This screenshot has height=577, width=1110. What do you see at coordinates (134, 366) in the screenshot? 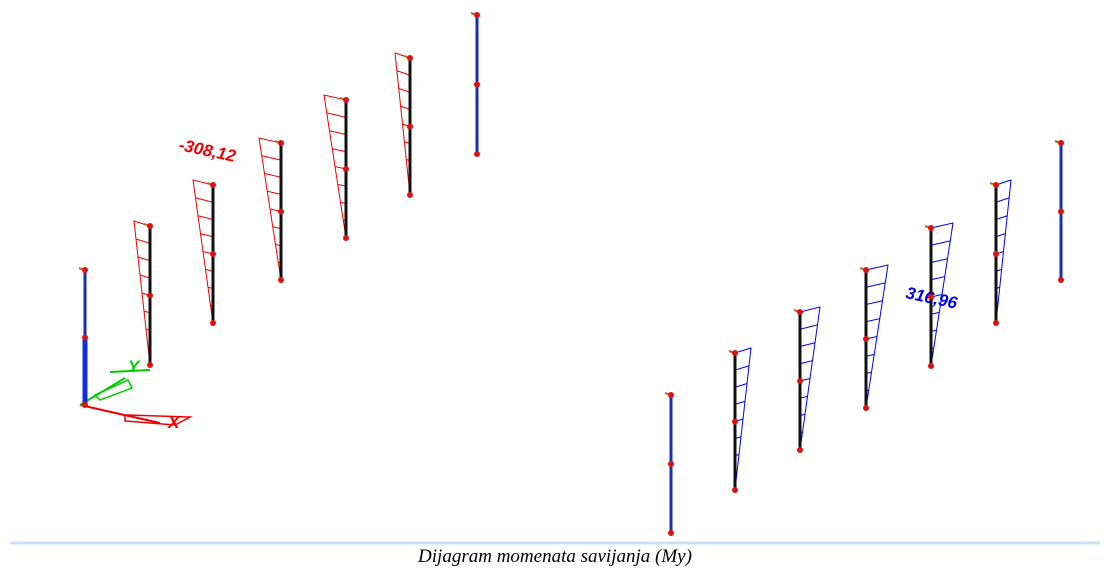
I see `axis-label-y: Y` at bounding box center [134, 366].